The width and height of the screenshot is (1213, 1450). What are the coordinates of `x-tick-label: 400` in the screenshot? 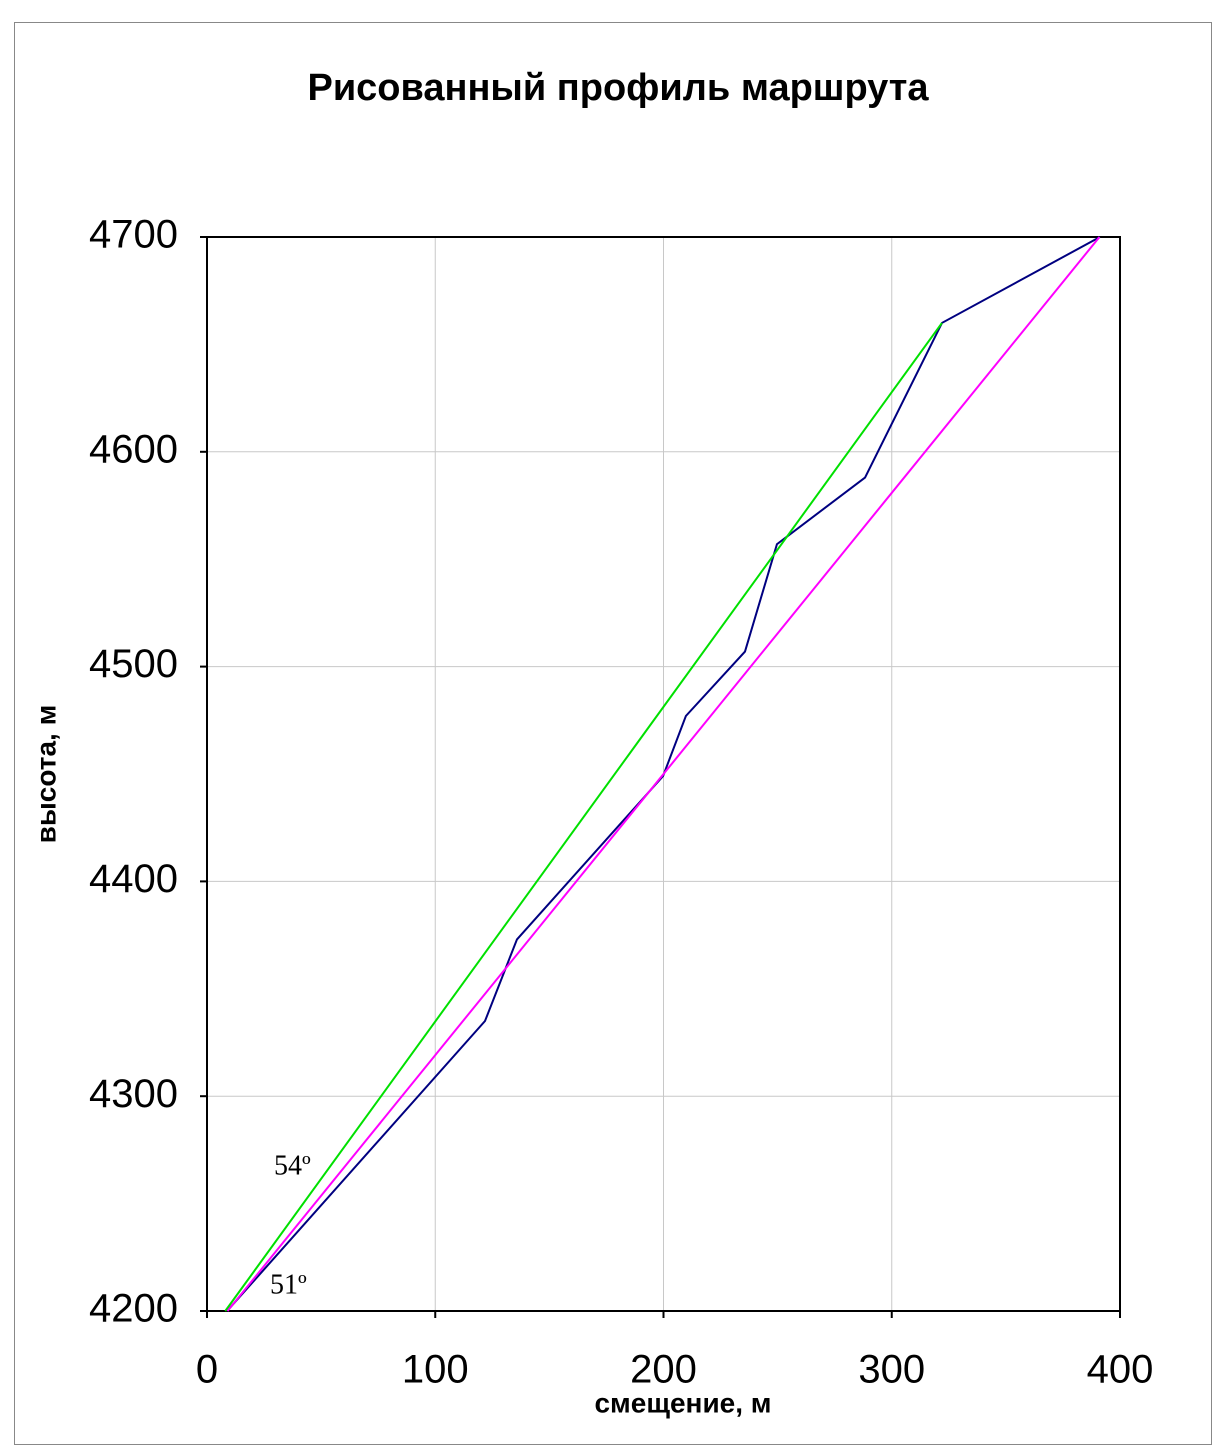 It's located at (1120, 1370).